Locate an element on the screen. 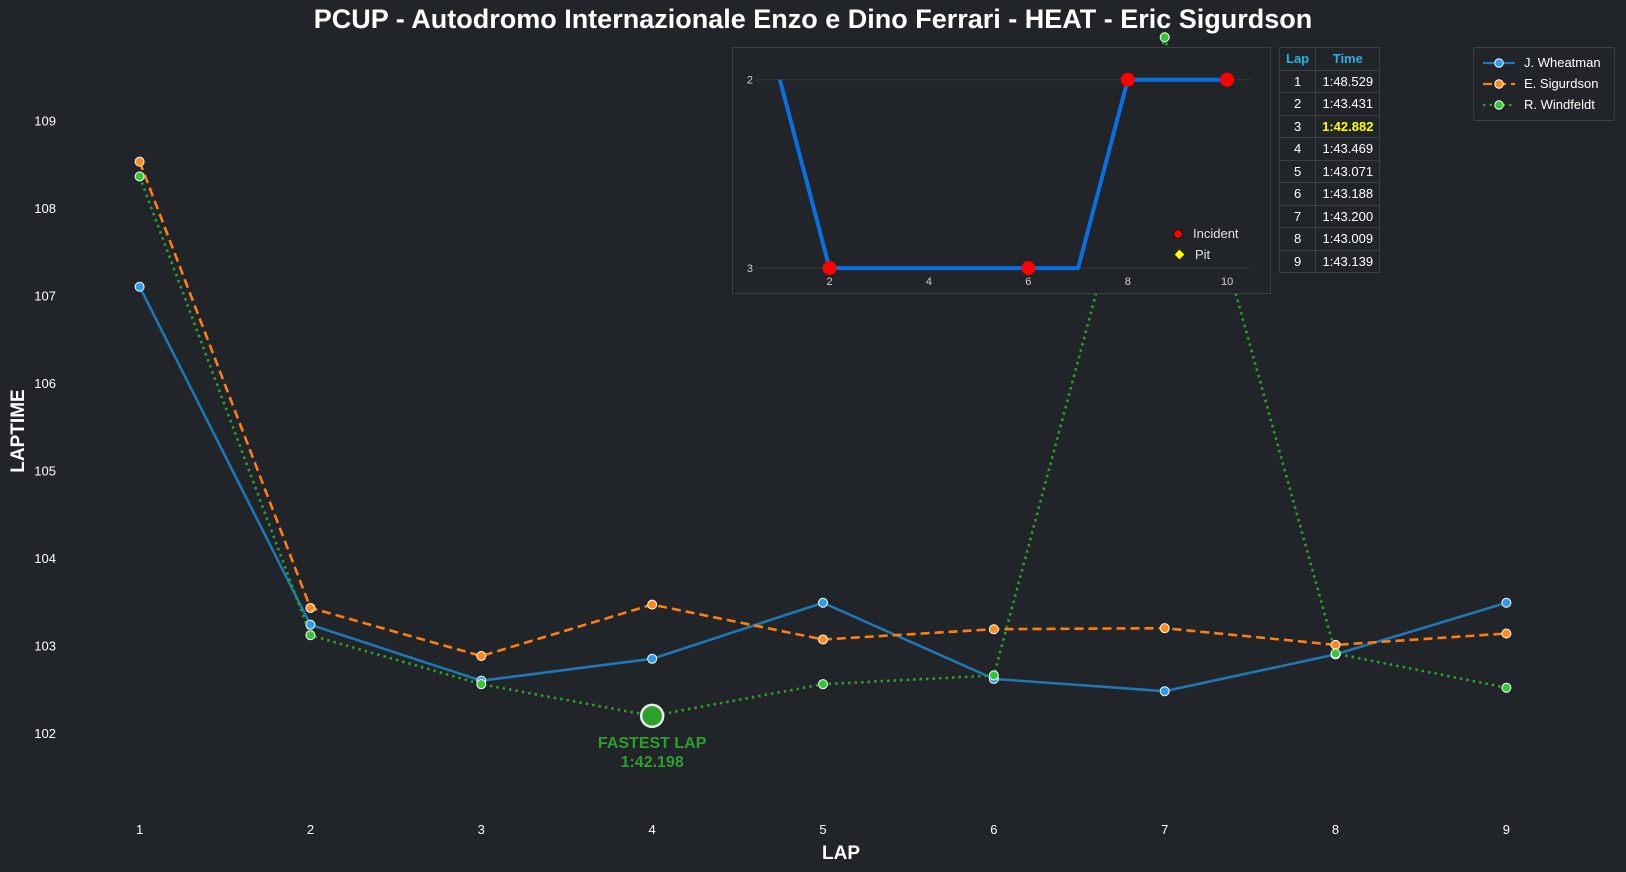 This screenshot has width=1626, height=872. x-axis-ticks: 1 2 3 4 5 6 7 8 9 is located at coordinates (823, 829).